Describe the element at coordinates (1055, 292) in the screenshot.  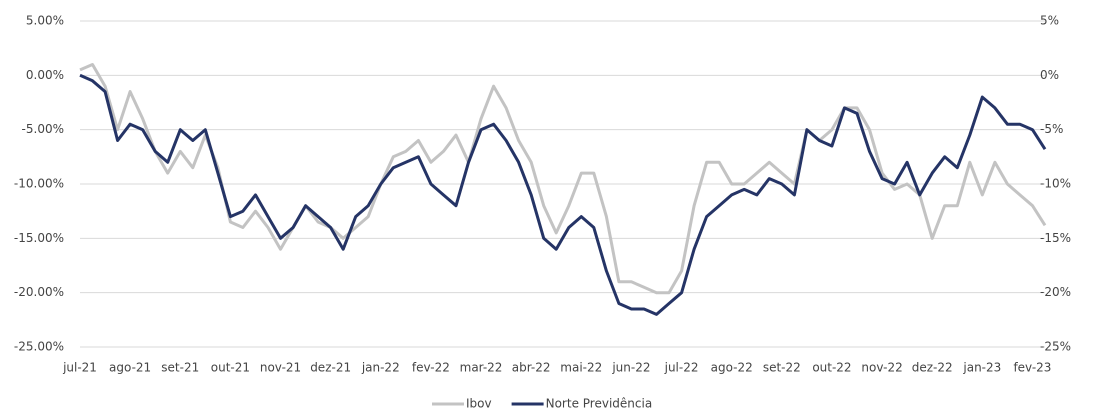
I see `y2-tick-label: -20%` at that location.